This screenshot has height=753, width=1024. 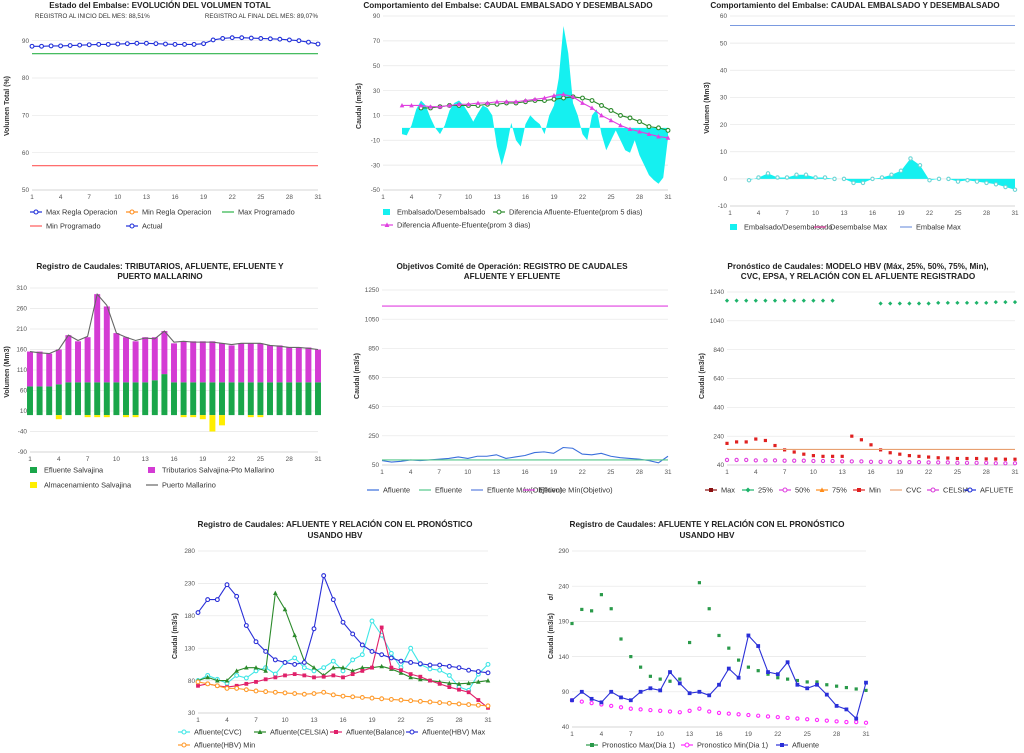 What do you see at coordinates (36, 212) in the screenshot?
I see `legend-marker` at bounding box center [36, 212].